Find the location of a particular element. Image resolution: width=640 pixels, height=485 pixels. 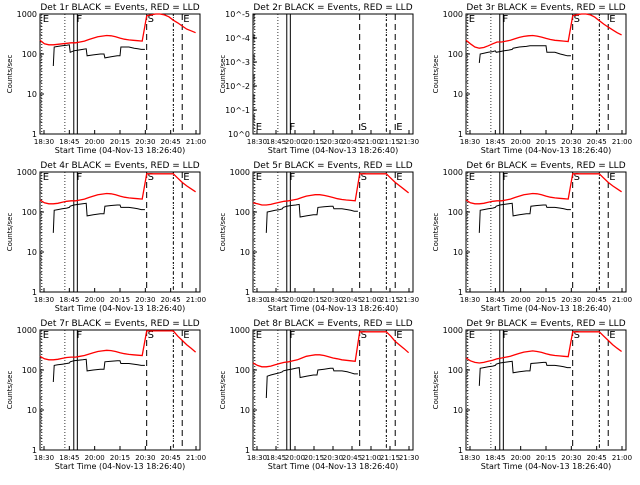

chart-title: Det 8r BLACK = Events, RED = LLD is located at coordinates (332, 324).